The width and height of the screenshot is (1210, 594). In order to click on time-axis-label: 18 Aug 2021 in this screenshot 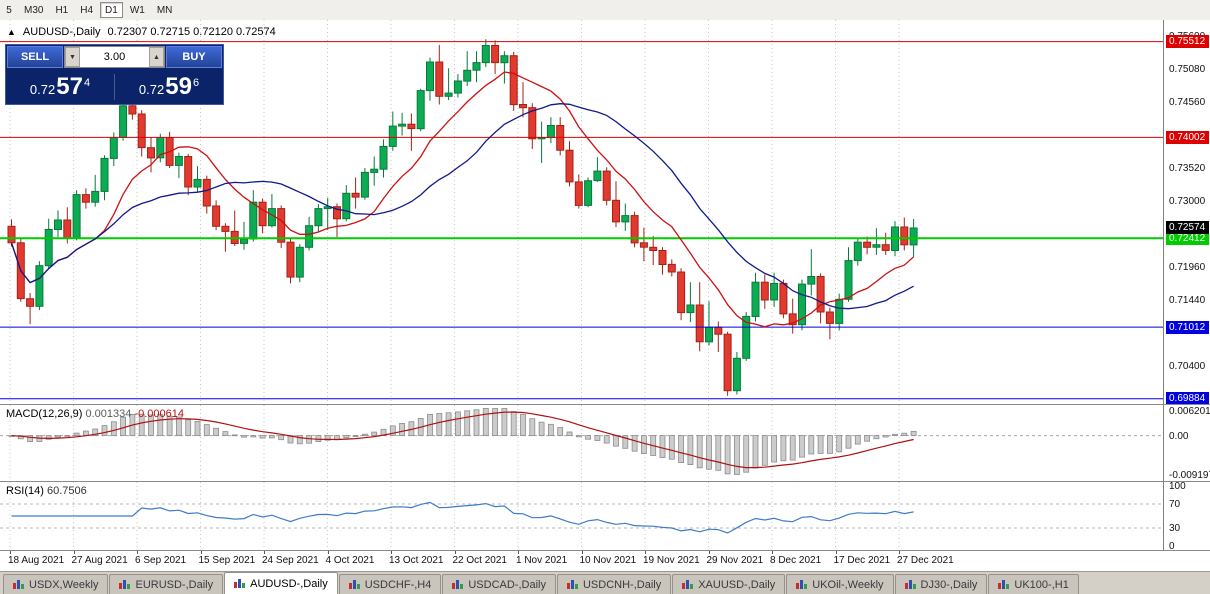, I will do `click(36, 560)`.